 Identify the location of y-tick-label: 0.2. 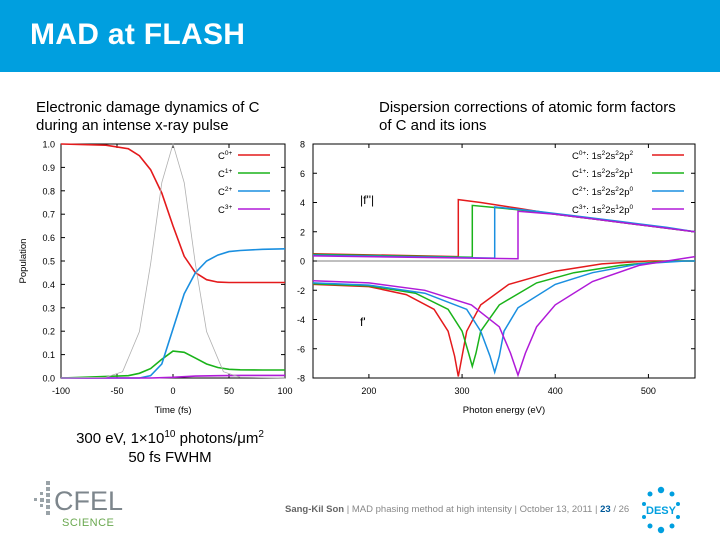
(48, 332).